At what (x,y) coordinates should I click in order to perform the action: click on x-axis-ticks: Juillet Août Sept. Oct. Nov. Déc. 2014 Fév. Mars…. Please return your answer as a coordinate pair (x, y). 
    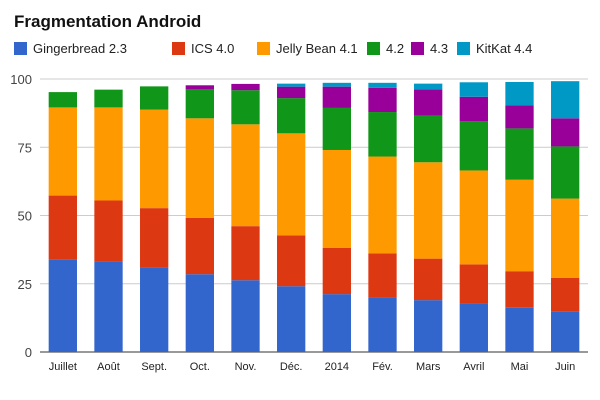
    Looking at the image, I should click on (312, 367).